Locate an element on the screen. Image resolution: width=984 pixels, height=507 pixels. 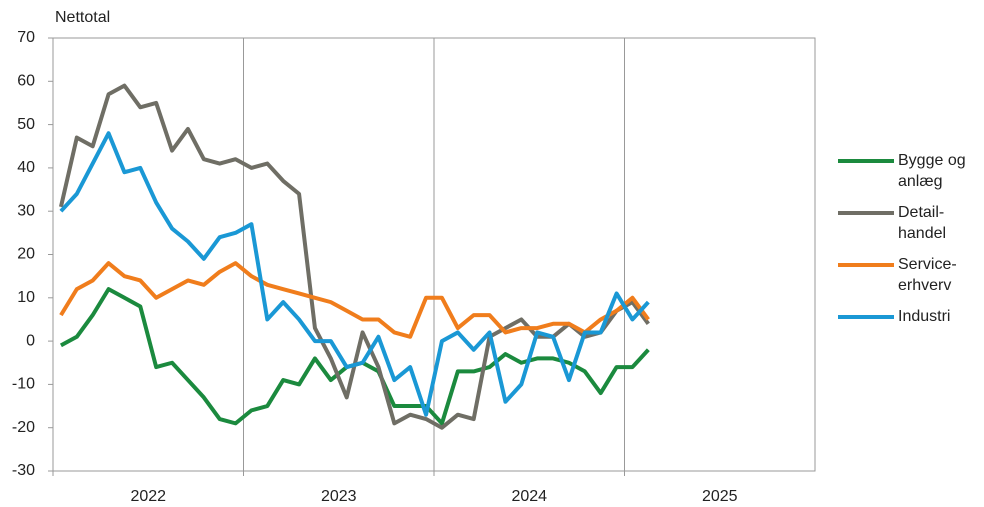
y-tick-label: 0 is located at coordinates (30, 340).